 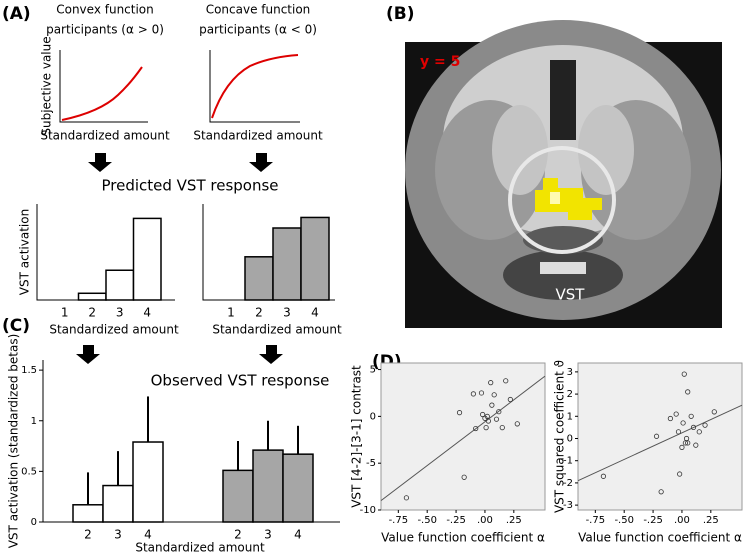 I want to click on y-tick-label: -3, so click(x=568, y=505).